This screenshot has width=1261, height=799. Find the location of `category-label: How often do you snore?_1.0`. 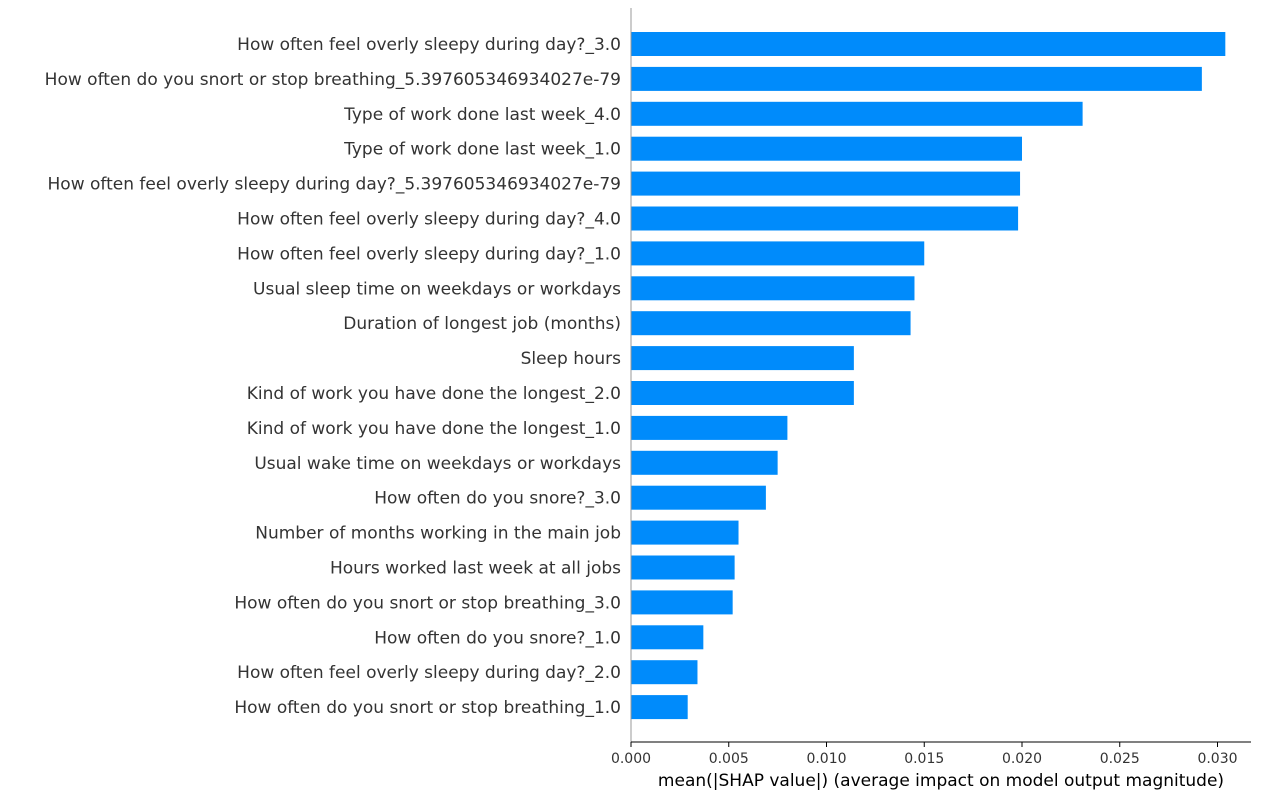

category-label: How often do you snore?_1.0 is located at coordinates (497, 638).